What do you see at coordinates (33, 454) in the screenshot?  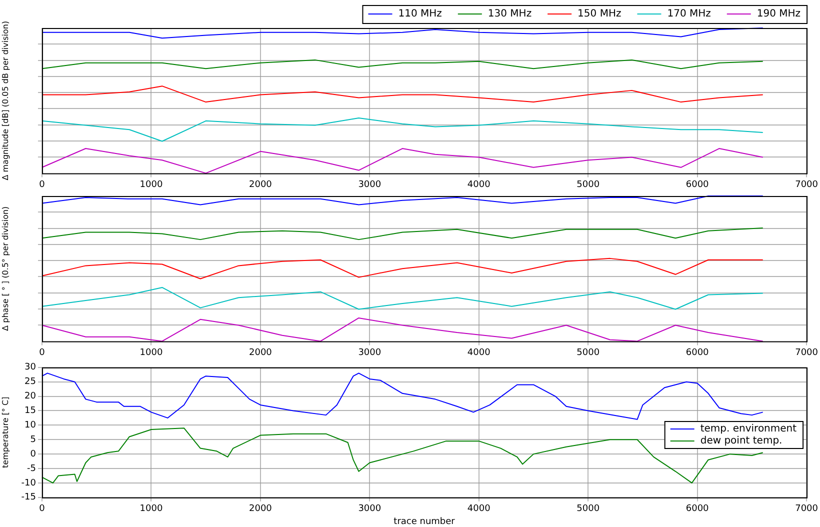 I see `y-tick-label: 0` at bounding box center [33, 454].